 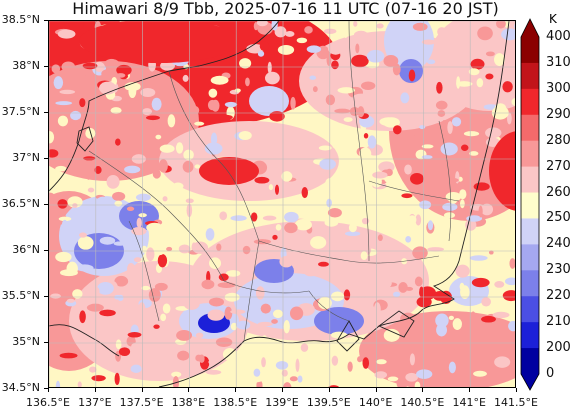 What do you see at coordinates (558, 244) in the screenshot?
I see `colorbar-tick-label: 240` at bounding box center [558, 244].